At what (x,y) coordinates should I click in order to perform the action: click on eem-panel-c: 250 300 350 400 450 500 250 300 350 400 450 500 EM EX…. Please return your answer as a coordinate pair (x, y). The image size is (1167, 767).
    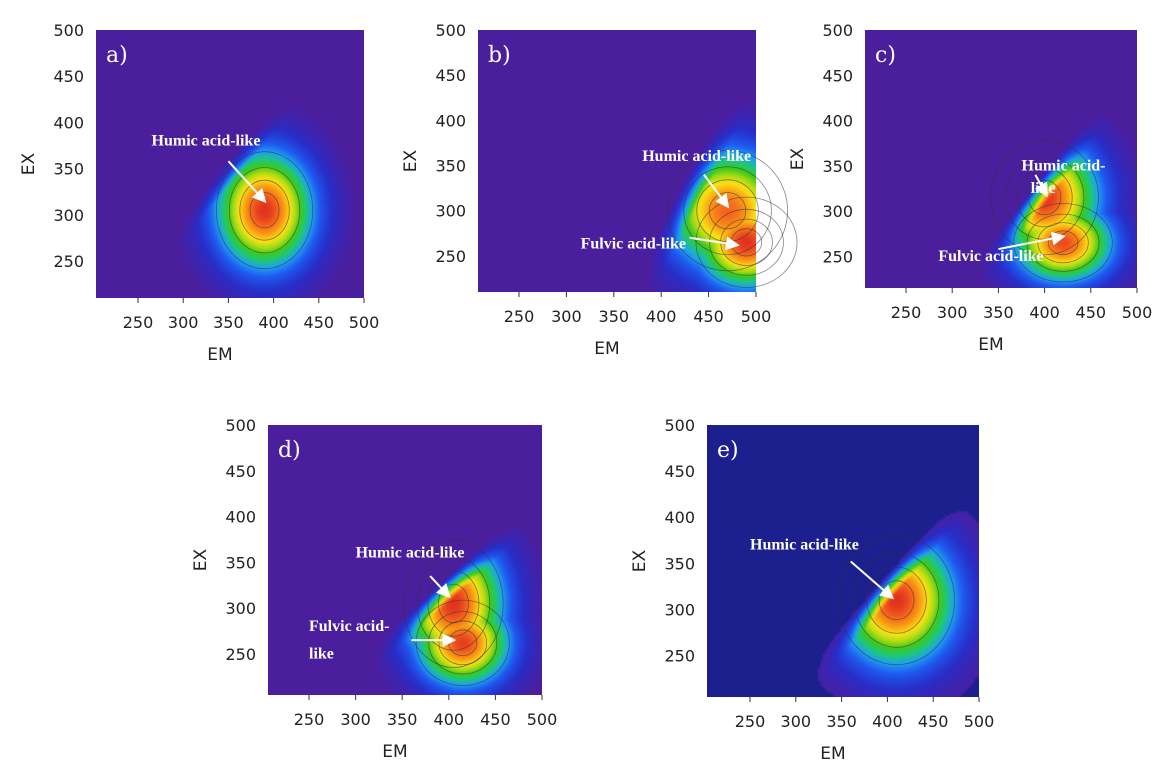
    Looking at the image, I should click on (970, 188).